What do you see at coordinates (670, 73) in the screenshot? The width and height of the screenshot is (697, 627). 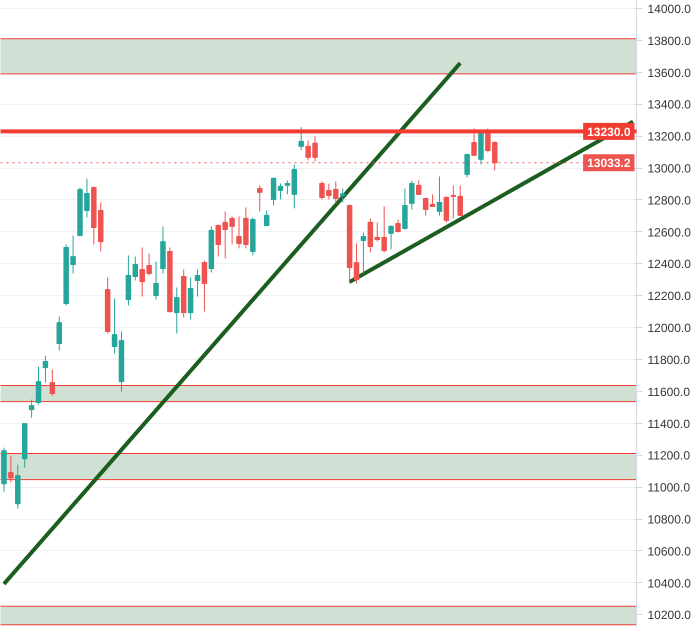 I see `y-tick-label: 13600.0` at bounding box center [670, 73].